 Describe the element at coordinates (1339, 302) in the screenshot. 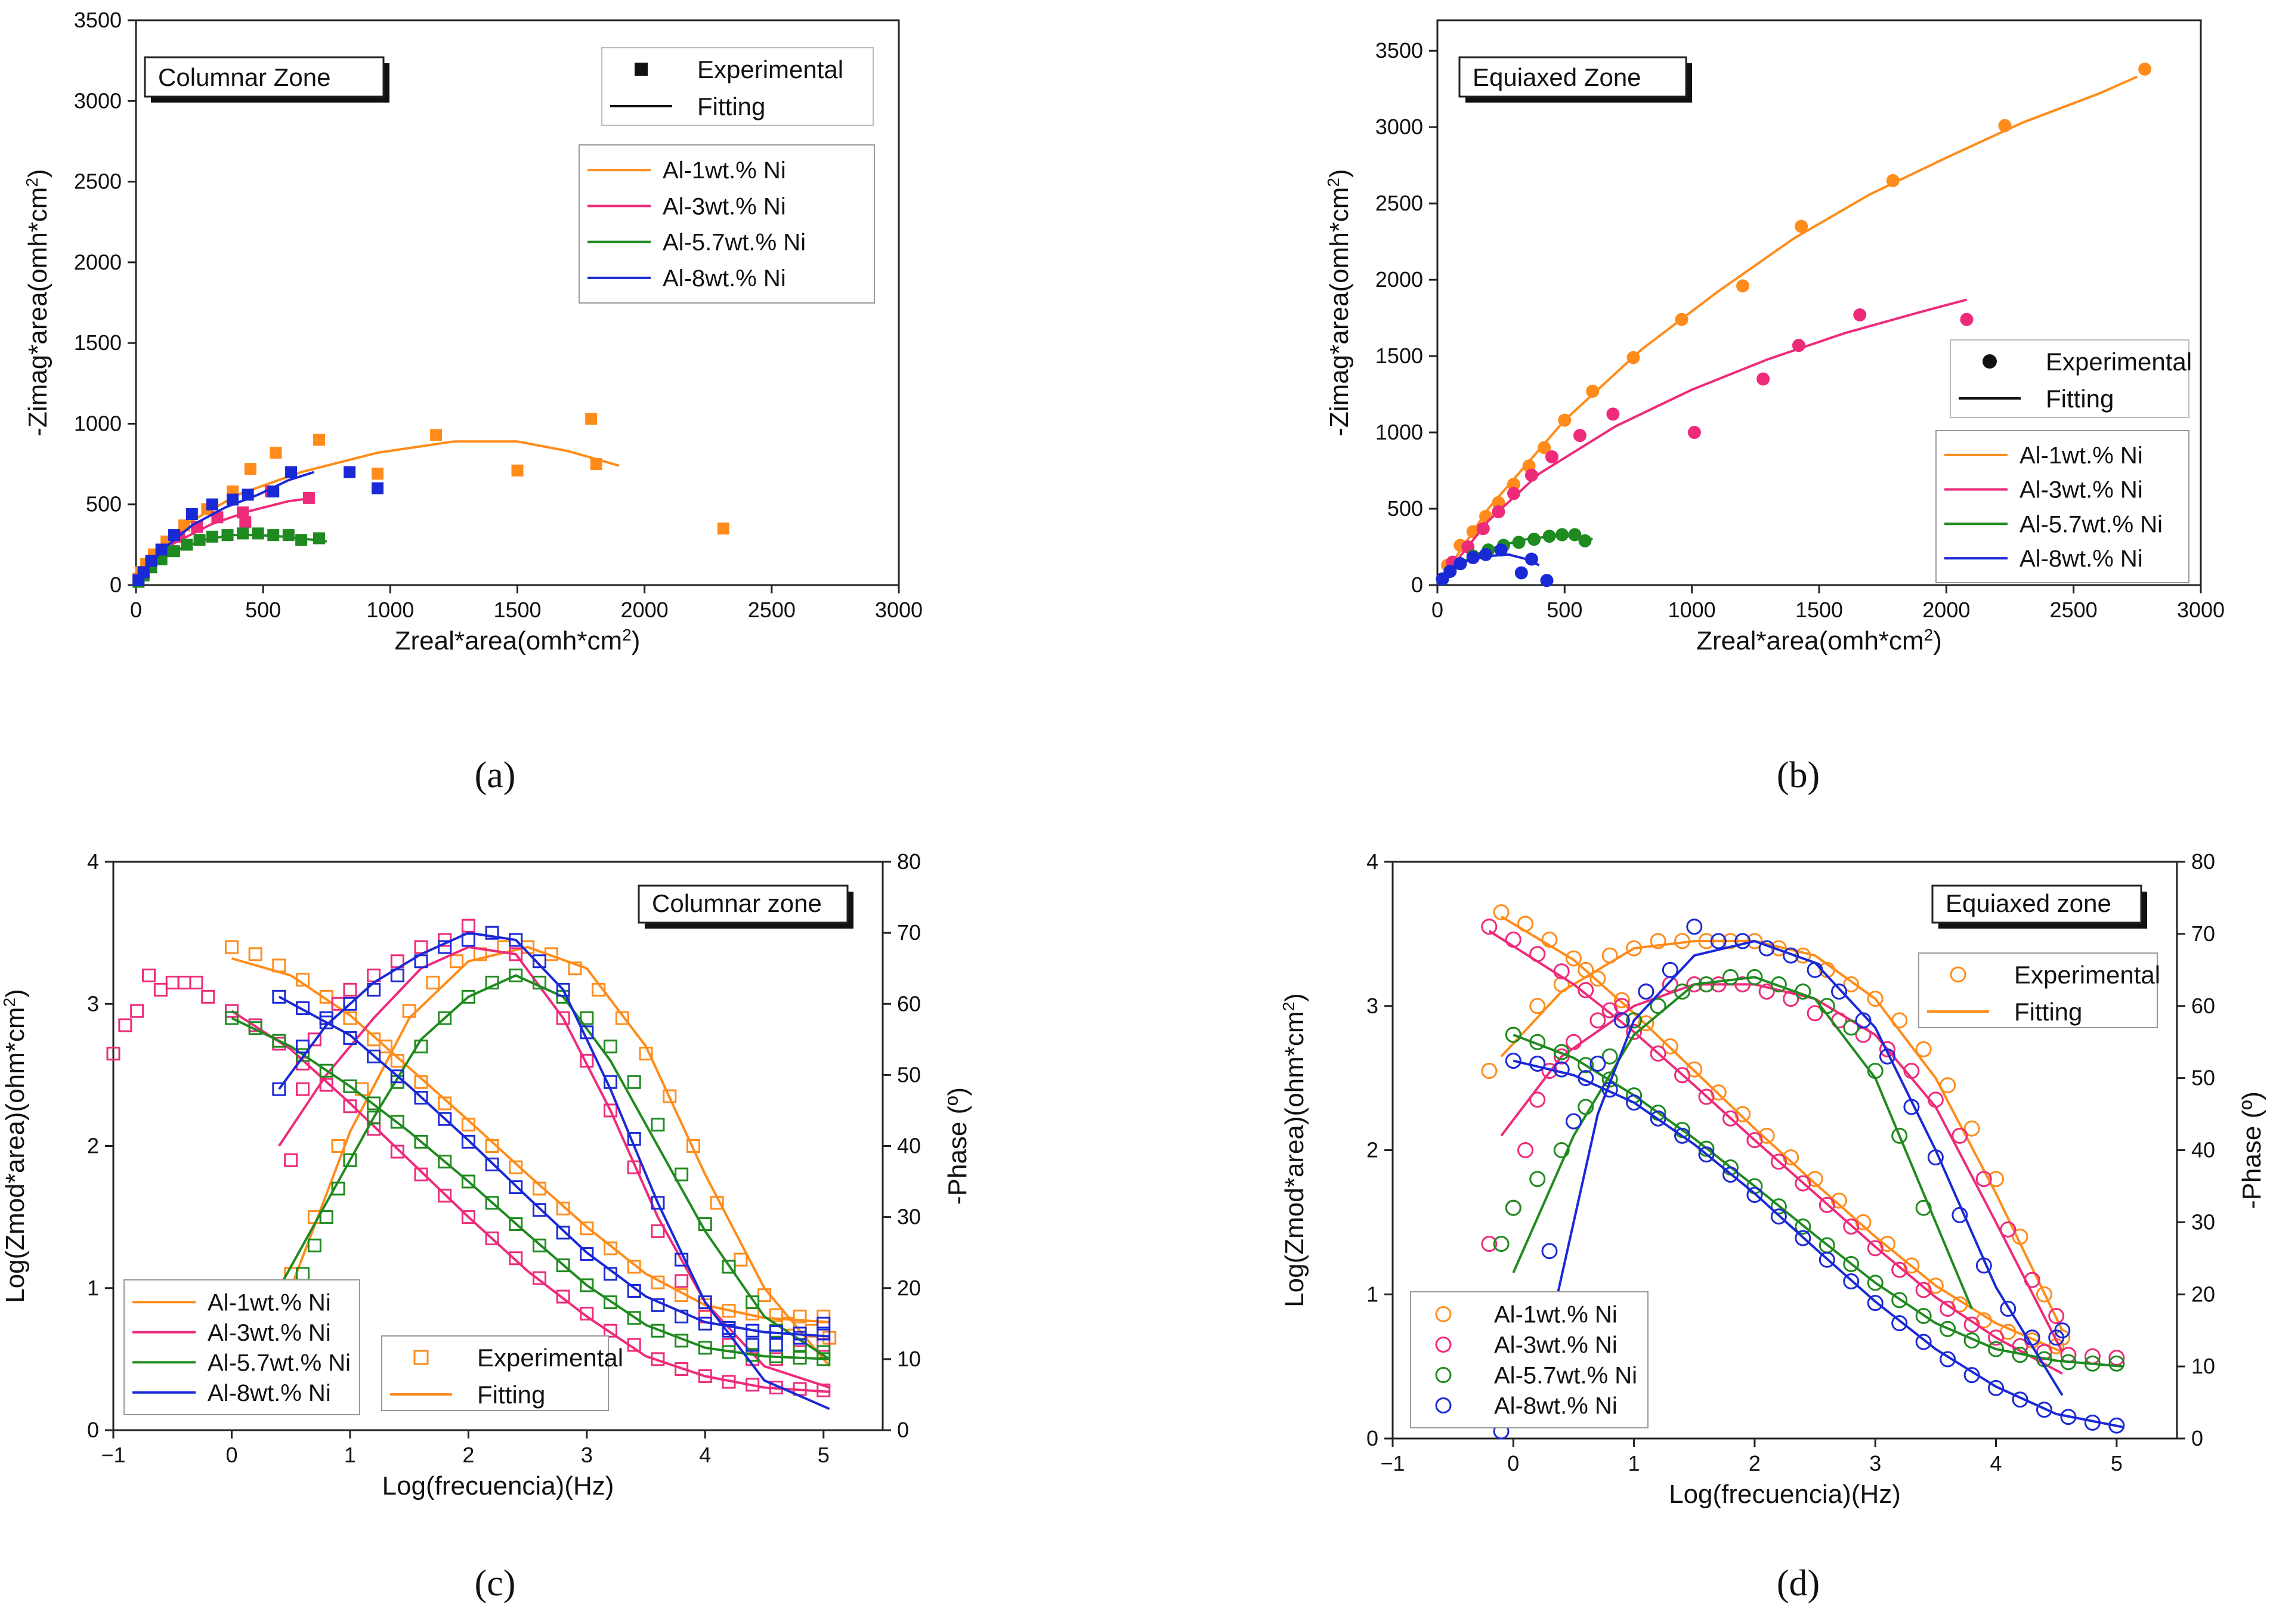

I see `y-axis-label: -Zimag*area(omh*cm2)` at that location.